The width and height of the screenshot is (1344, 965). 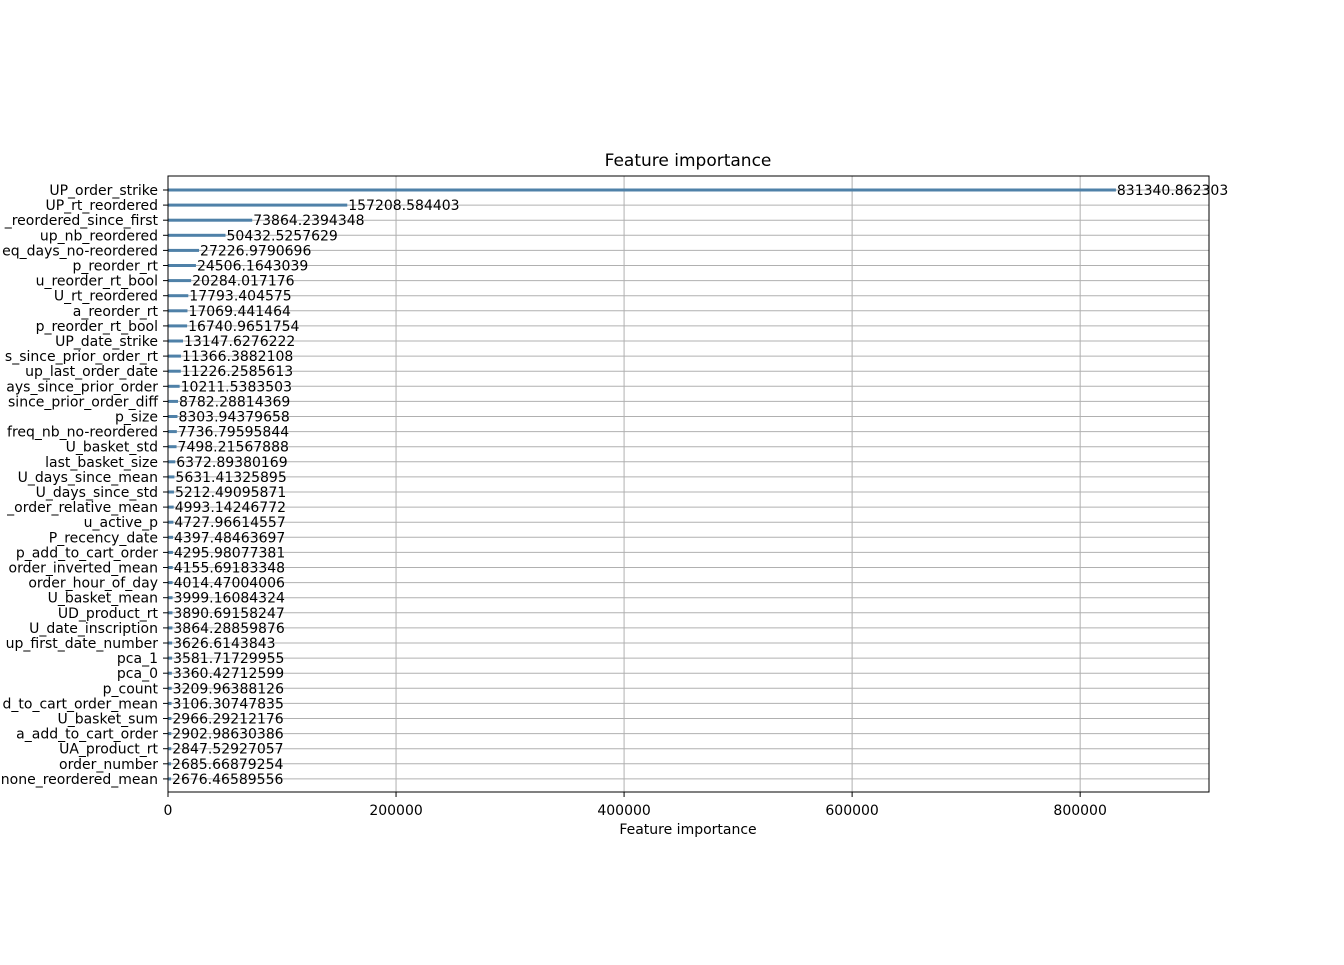 What do you see at coordinates (99, 236) in the screenshot?
I see `y-tick-label: up_nb_reordered` at bounding box center [99, 236].